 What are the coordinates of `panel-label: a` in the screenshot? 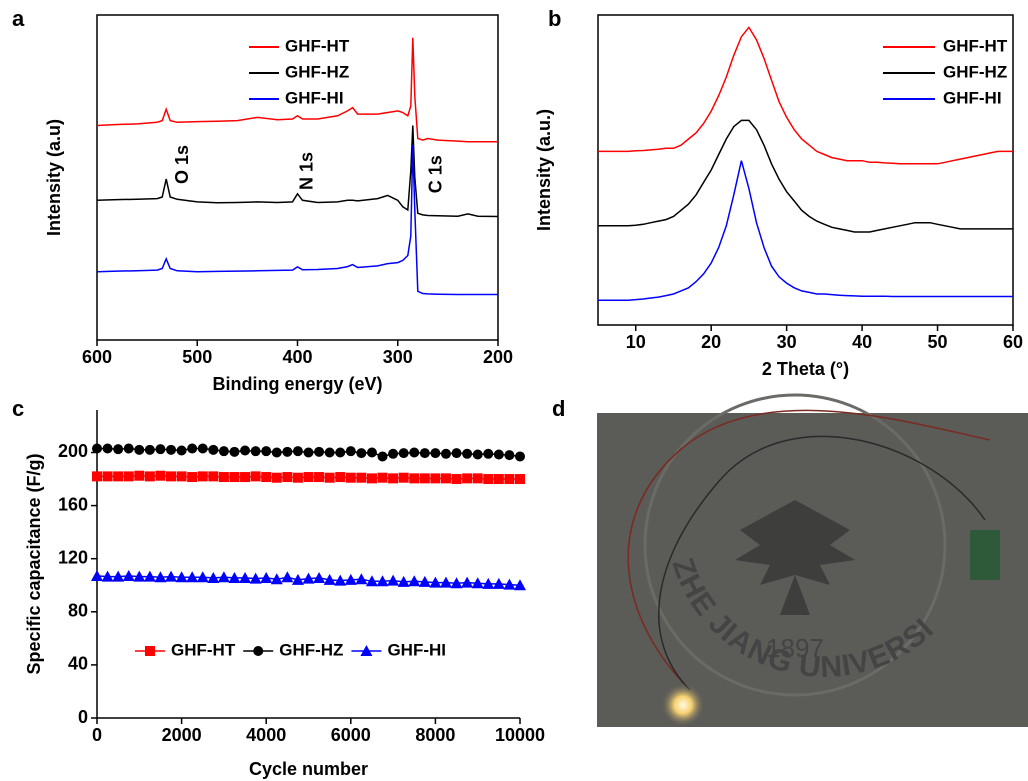 It's located at (18, 18).